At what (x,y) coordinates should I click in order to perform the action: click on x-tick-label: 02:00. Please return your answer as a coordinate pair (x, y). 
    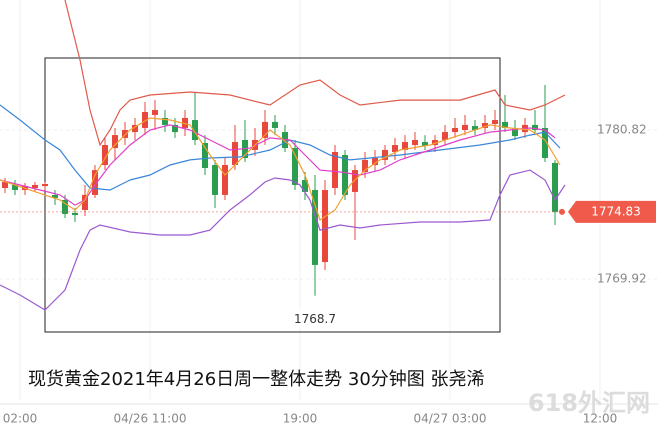
    Looking at the image, I should click on (20, 419).